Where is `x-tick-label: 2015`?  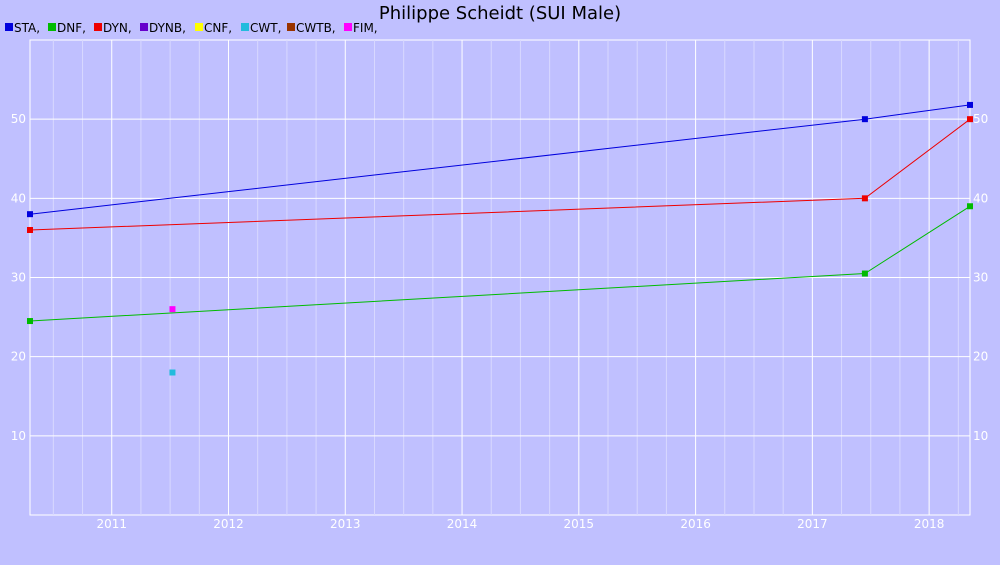
x-tick-label: 2015 is located at coordinates (579, 524).